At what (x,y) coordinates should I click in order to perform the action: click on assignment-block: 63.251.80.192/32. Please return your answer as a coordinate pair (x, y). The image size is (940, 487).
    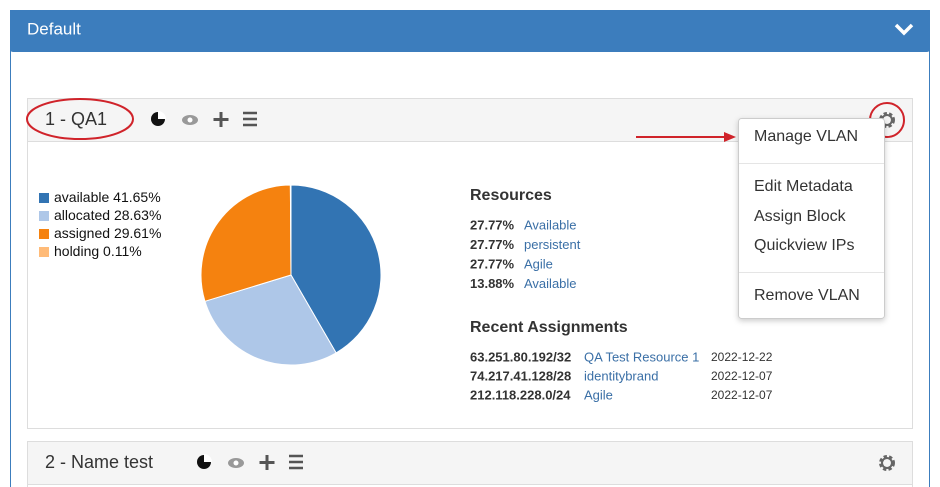
    Looking at the image, I should click on (520, 356).